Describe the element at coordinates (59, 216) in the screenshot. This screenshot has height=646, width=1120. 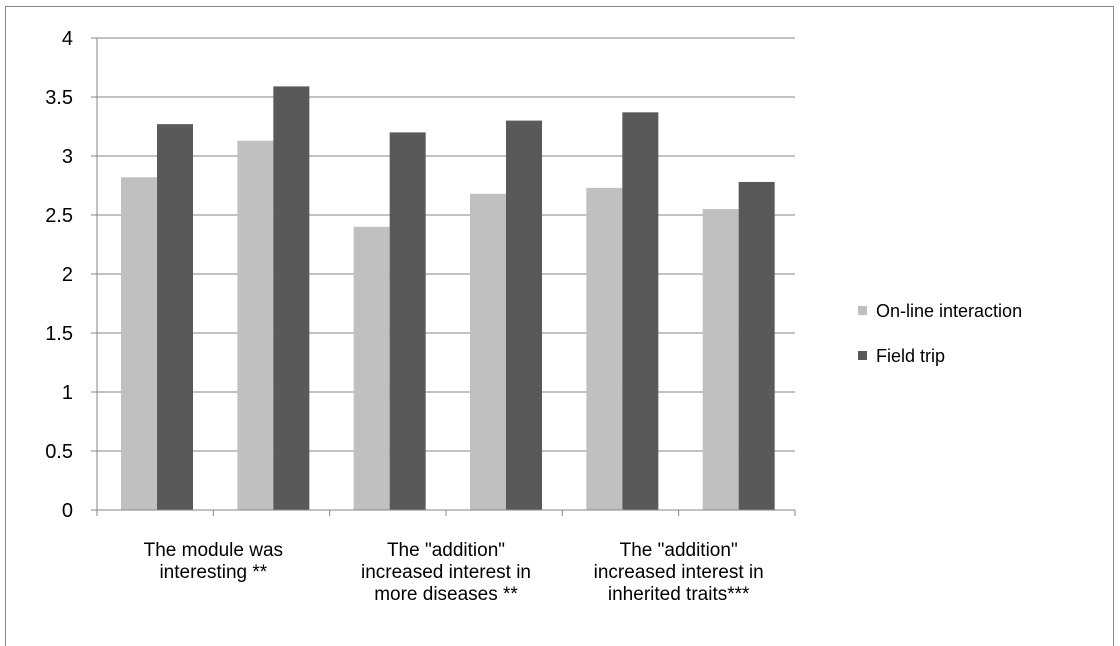
I see `y-tick-label: 2.5` at that location.